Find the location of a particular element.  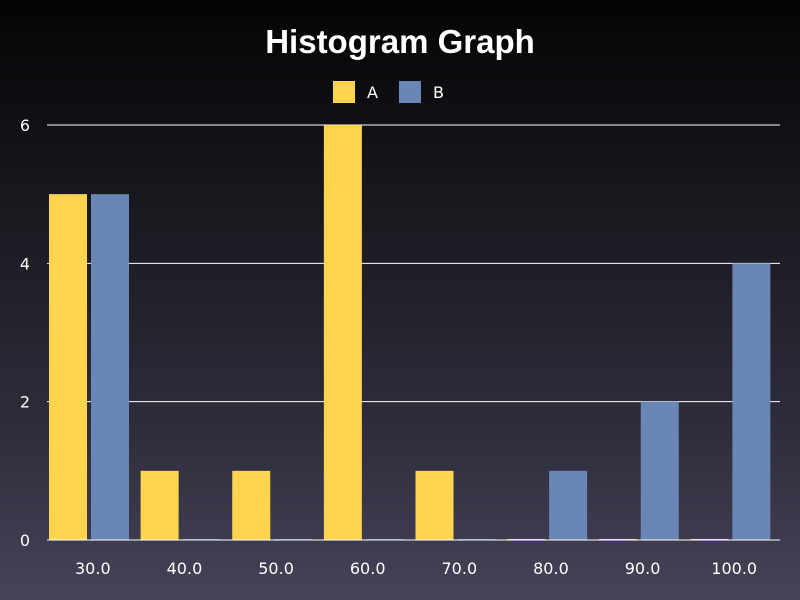

legend: A B is located at coordinates (388, 92).